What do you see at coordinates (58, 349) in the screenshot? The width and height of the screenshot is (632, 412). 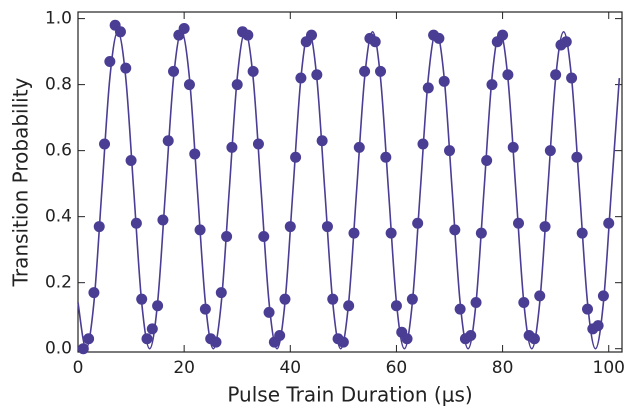 I see `y-tick-label: 0.0` at bounding box center [58, 349].